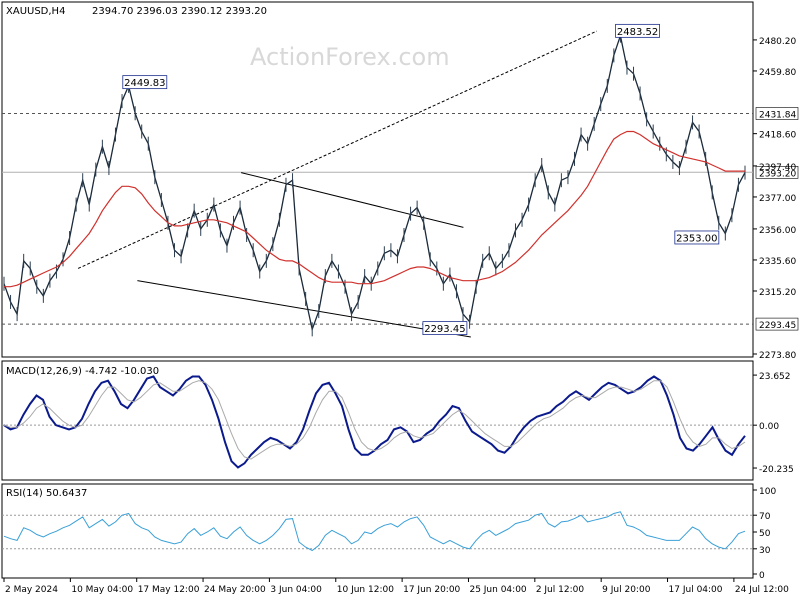 This screenshot has width=800, height=604. I want to click on rsi-panel-frame, so click(377, 531).